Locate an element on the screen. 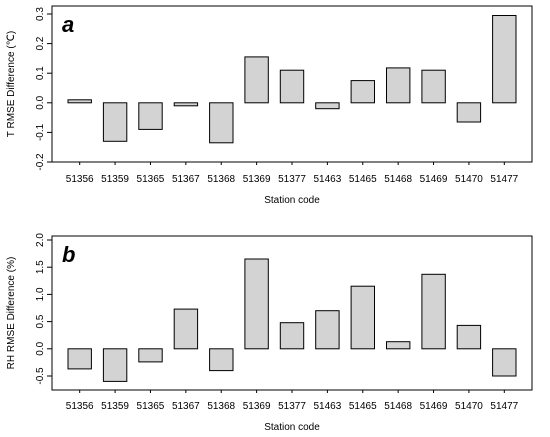 Image resolution: width=550 pixels, height=437 pixels. panel-b-x-tick-label: 51377 is located at coordinates (292, 406).